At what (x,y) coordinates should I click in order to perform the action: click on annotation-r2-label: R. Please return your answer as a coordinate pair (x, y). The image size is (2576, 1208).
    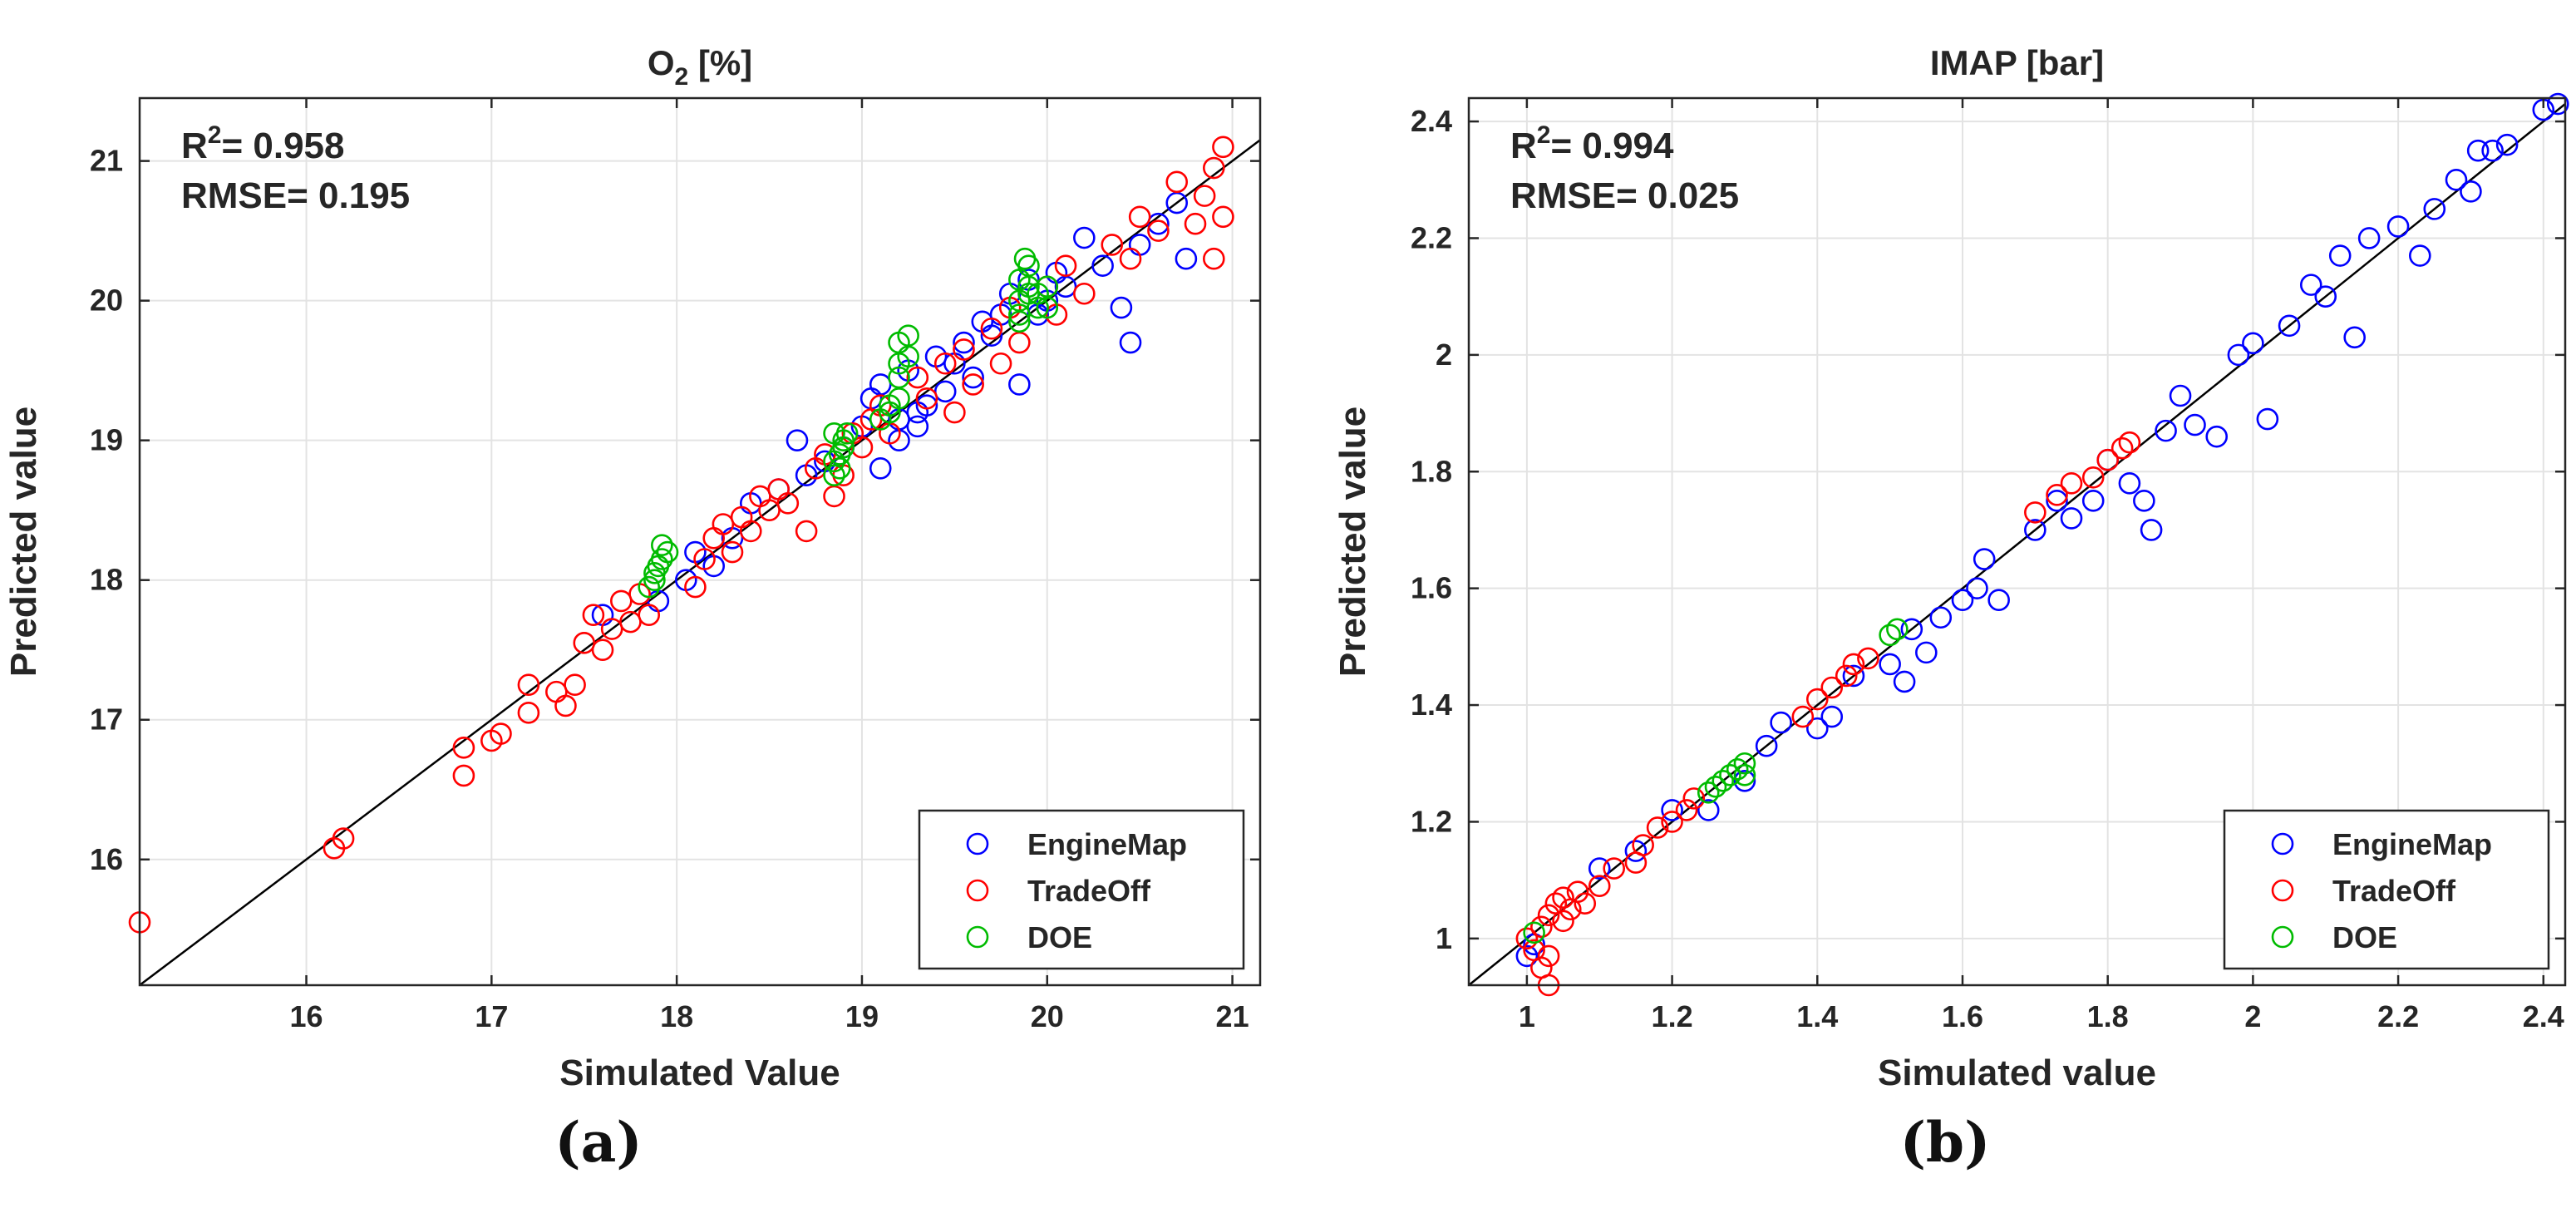
    Looking at the image, I should click on (194, 146).